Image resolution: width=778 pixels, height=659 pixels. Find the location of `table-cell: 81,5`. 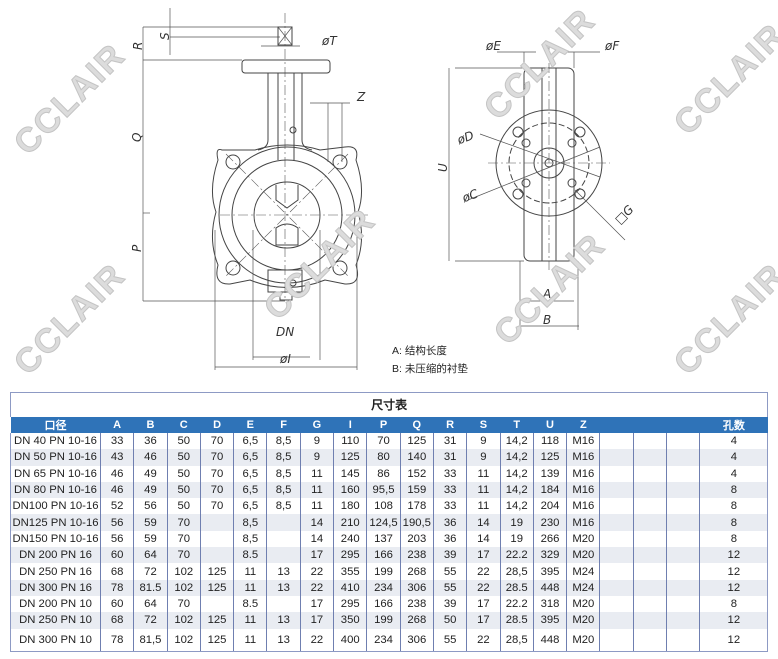

table-cell: 81,5 is located at coordinates (150, 640).